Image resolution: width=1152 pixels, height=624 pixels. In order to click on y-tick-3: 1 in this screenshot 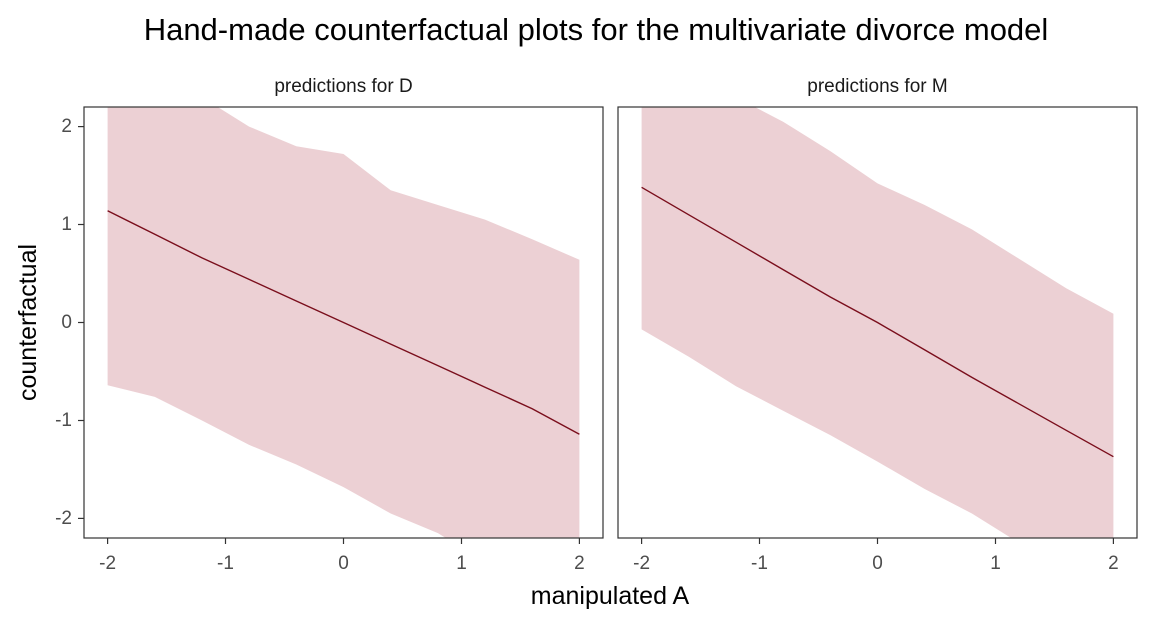, I will do `click(72, 224)`.